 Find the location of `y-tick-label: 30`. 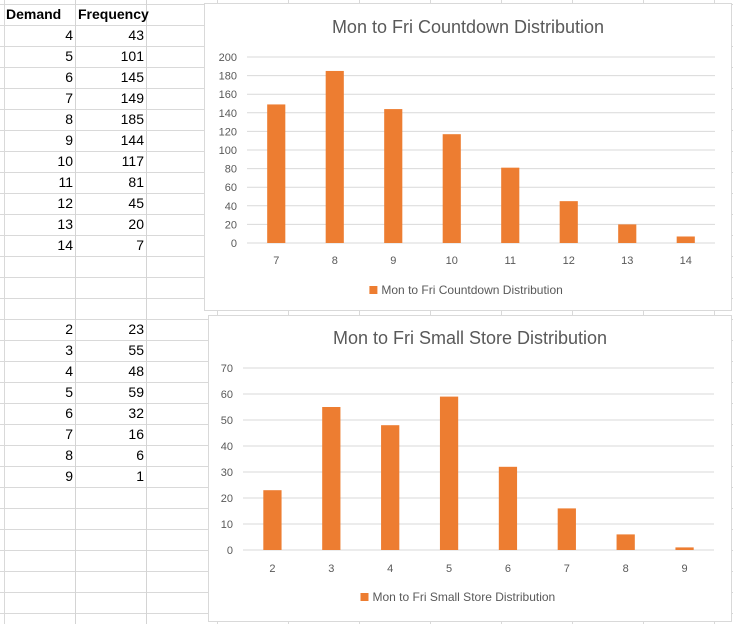

y-tick-label: 30 is located at coordinates (227, 473).